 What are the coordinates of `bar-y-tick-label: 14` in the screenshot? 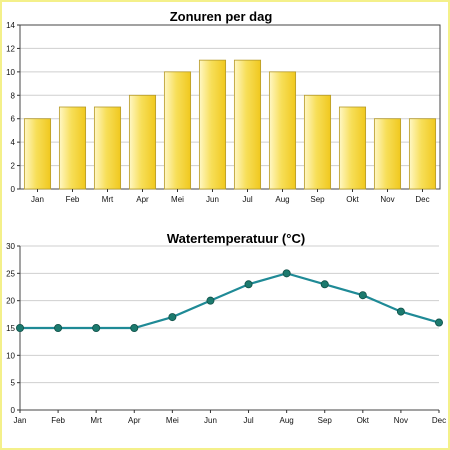 It's located at (10, 25).